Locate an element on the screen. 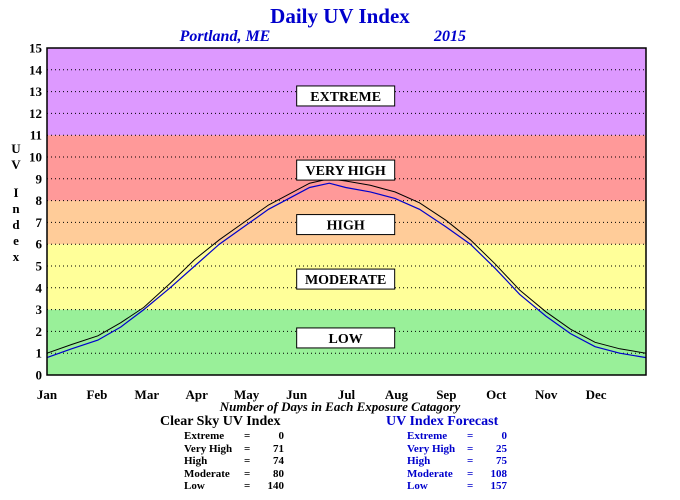 The height and width of the screenshot is (500, 680). band-label: MODERATE is located at coordinates (345, 280).